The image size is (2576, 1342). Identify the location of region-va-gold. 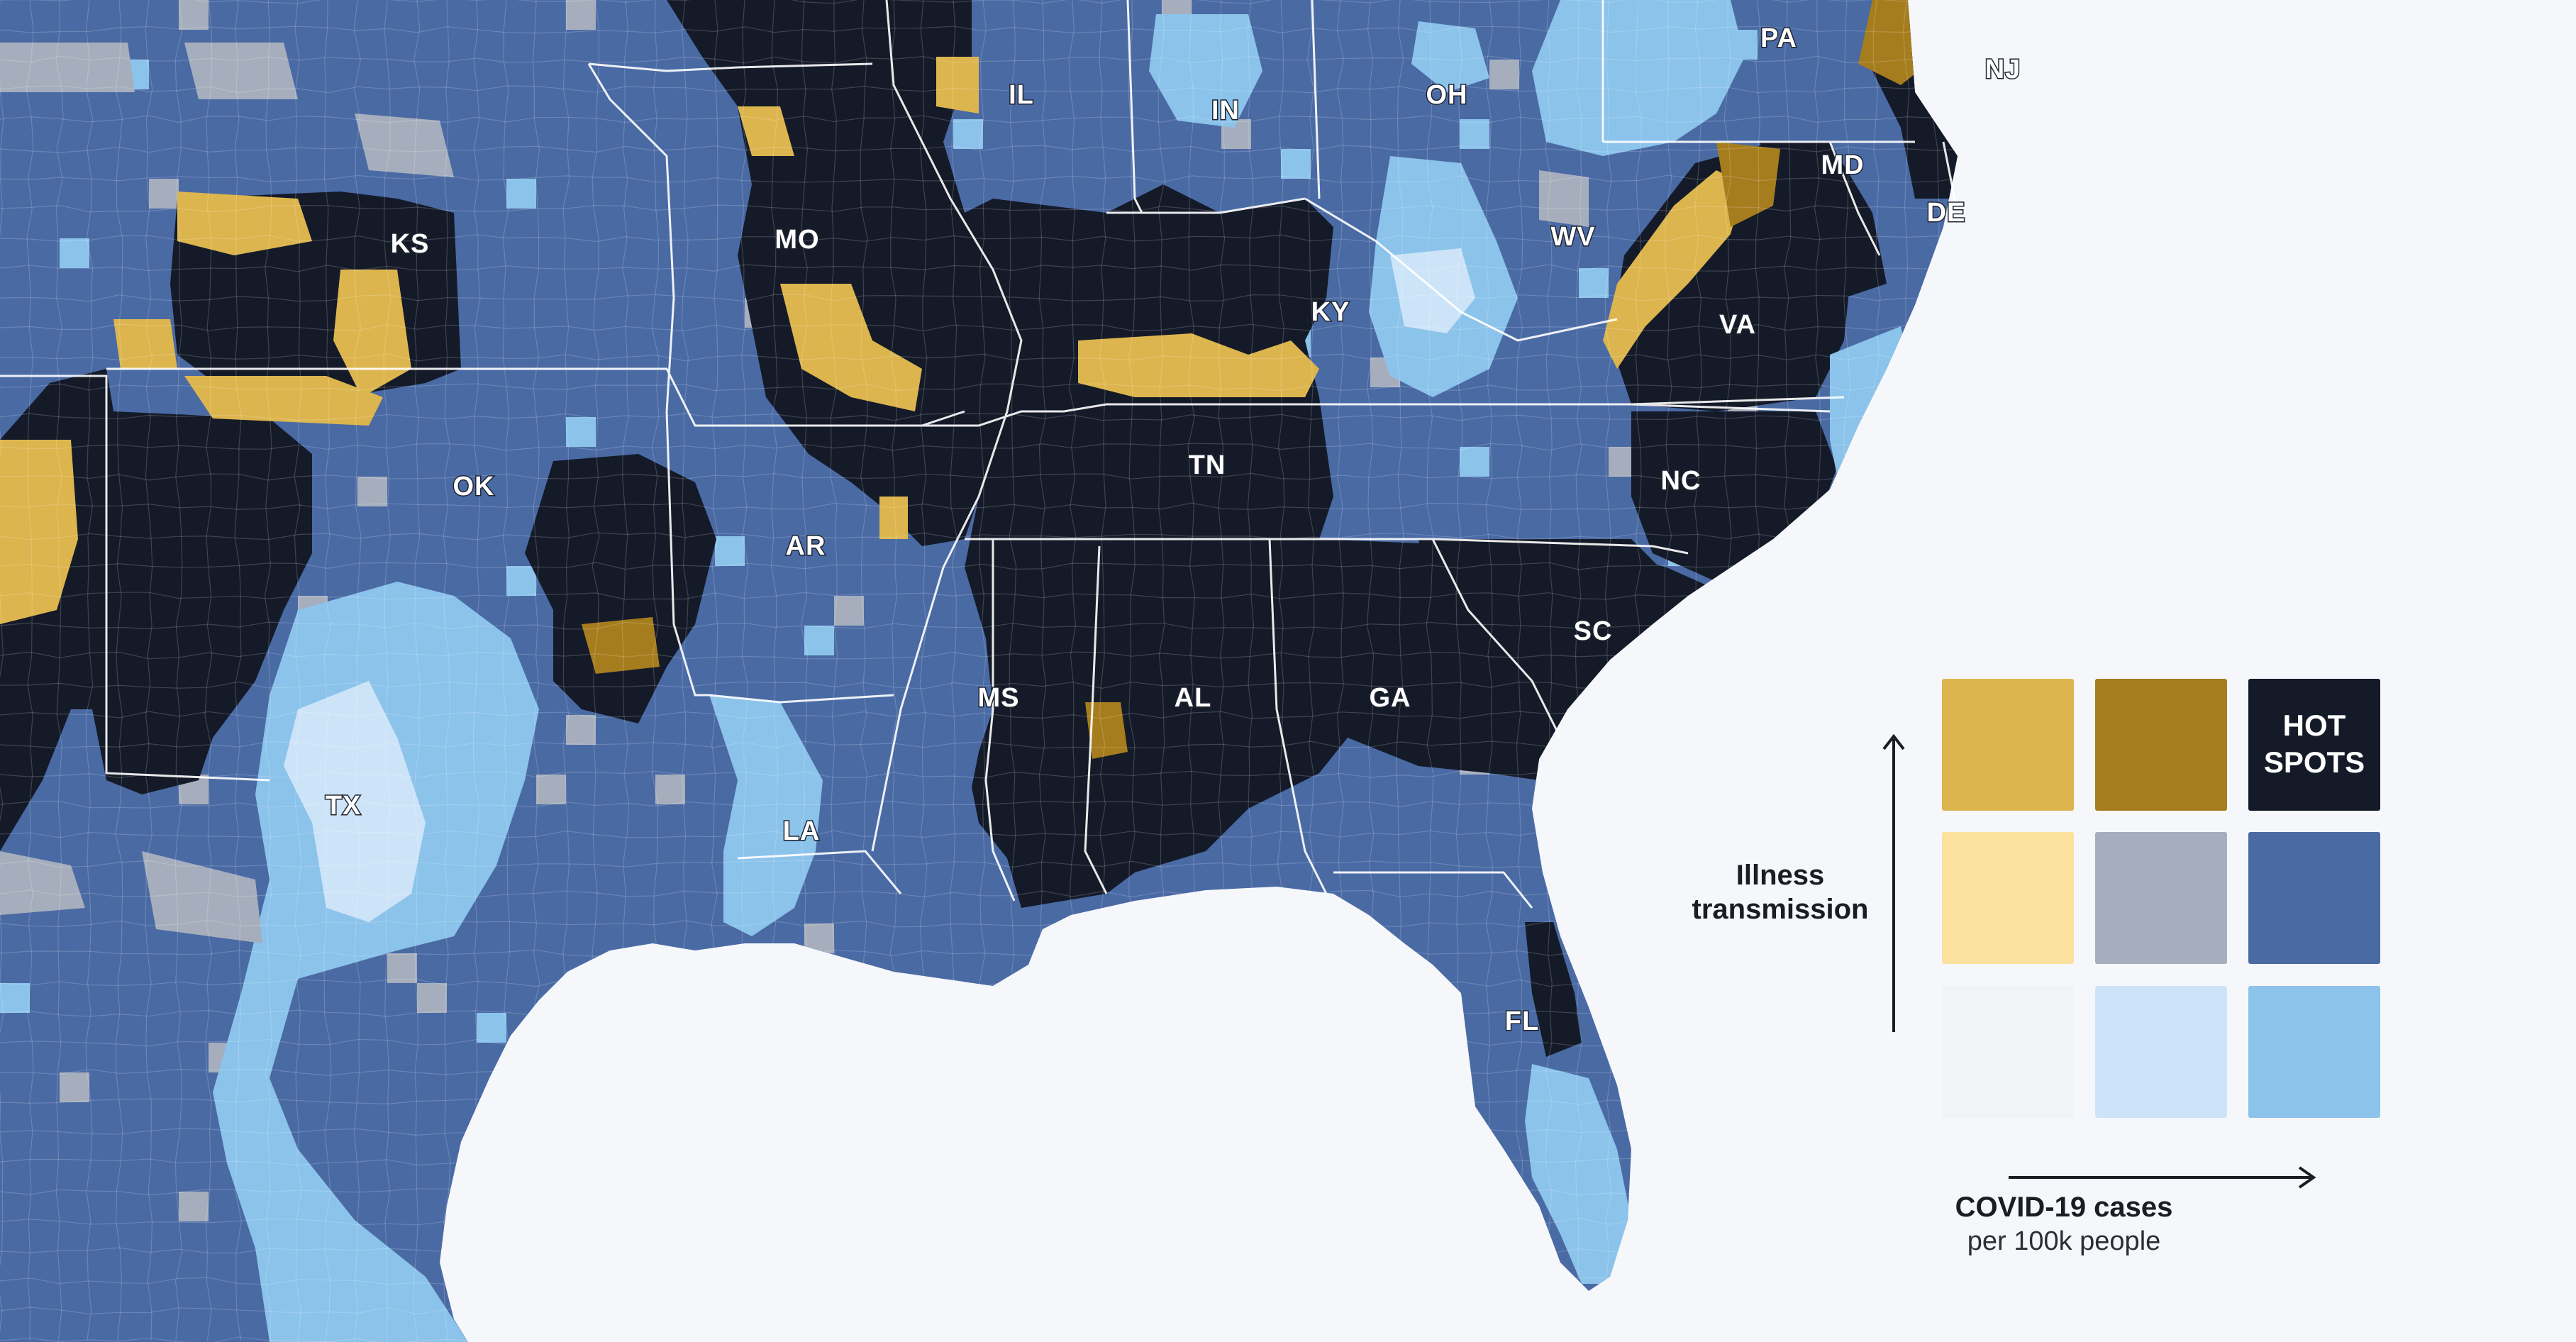
(1674, 269).